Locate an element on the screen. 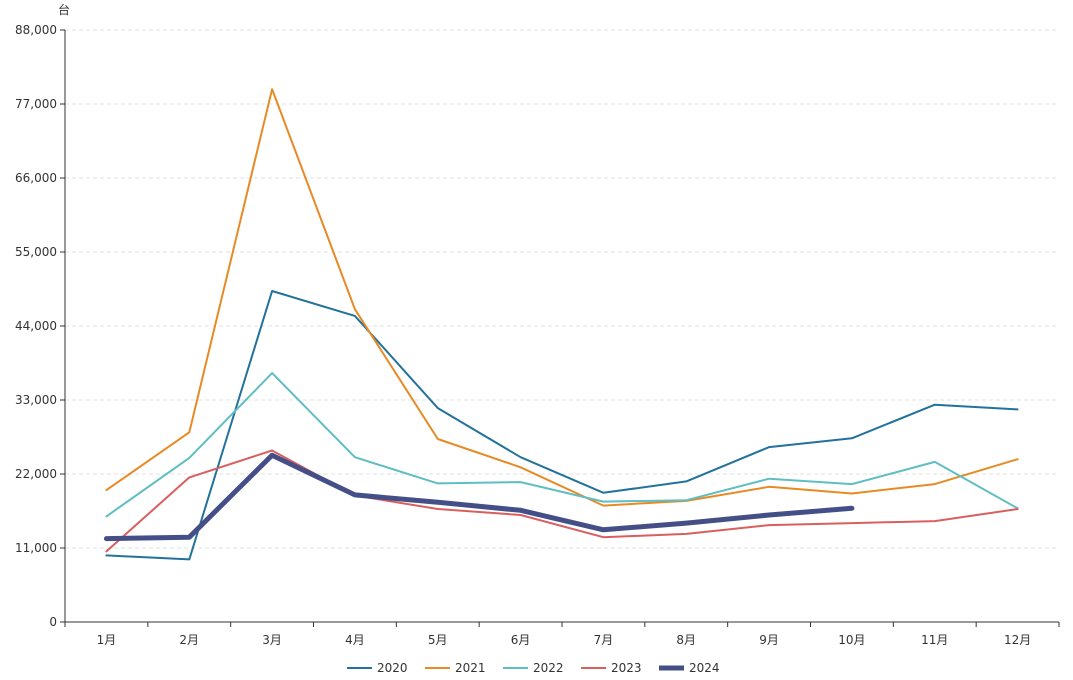  series-line-2023 is located at coordinates (562, 501).